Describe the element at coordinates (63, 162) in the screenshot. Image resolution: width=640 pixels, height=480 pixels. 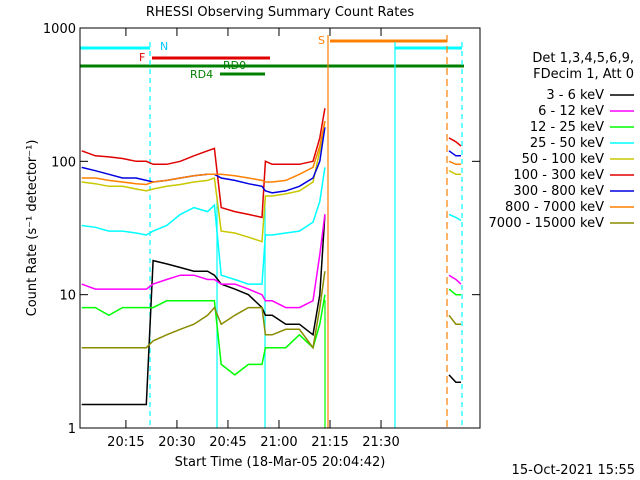
I see `y-tick-label: 100` at that location.